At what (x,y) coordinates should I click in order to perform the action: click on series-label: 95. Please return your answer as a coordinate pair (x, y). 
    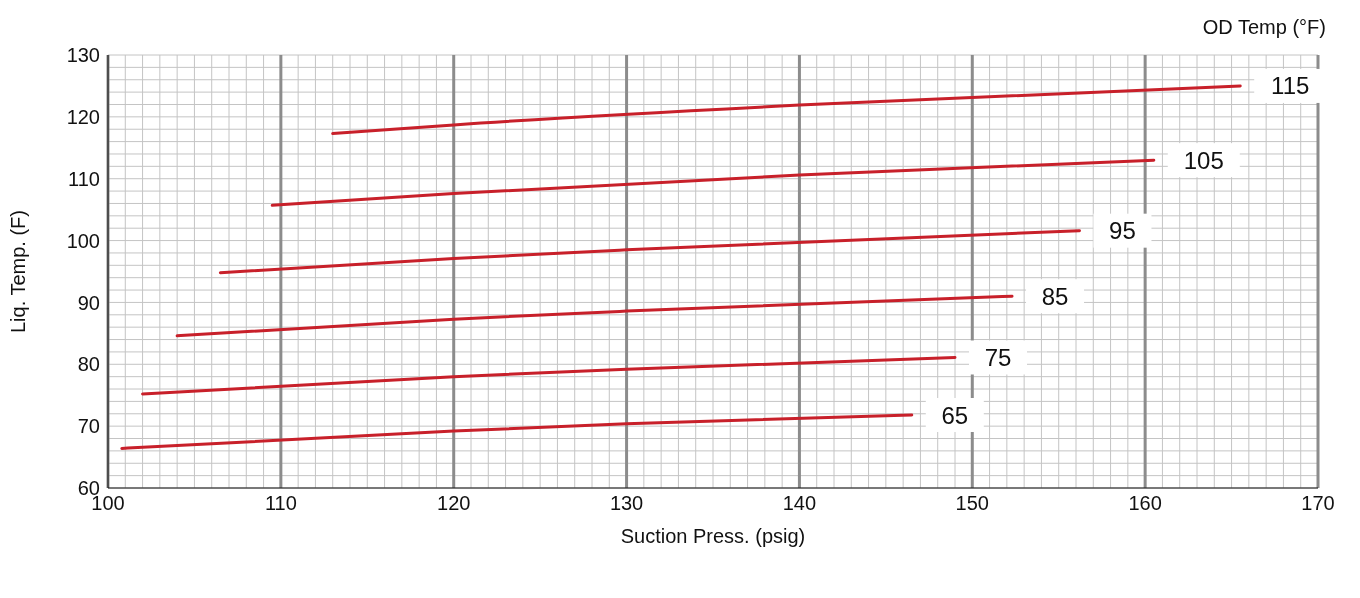
    Looking at the image, I should click on (1122, 231).